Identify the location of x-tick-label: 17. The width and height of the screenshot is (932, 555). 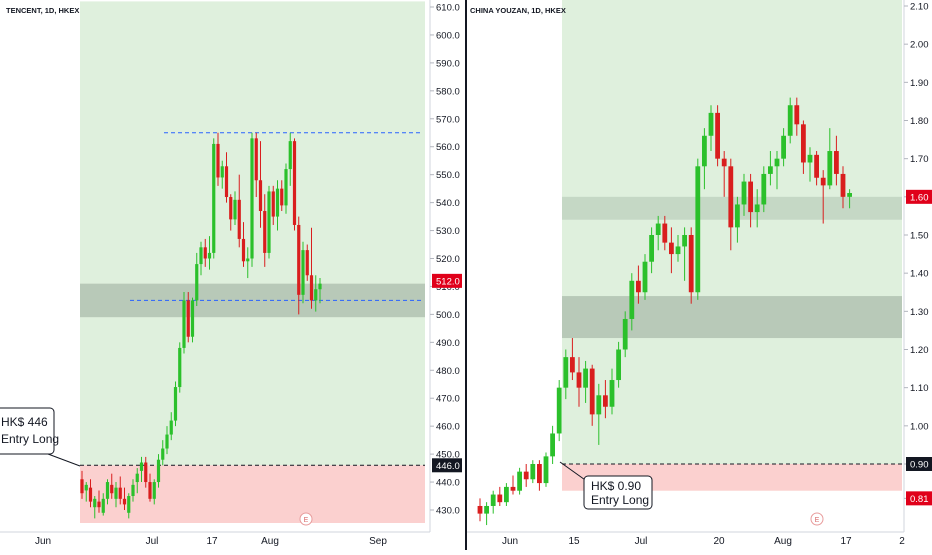
(212, 541).